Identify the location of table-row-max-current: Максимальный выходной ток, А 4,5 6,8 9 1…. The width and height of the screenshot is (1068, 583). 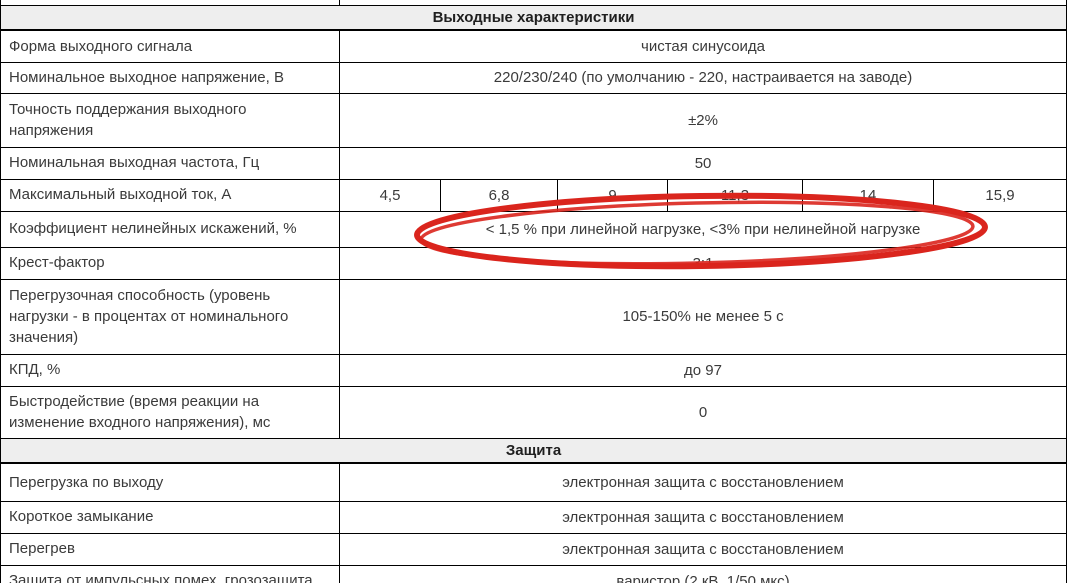
(534, 195).